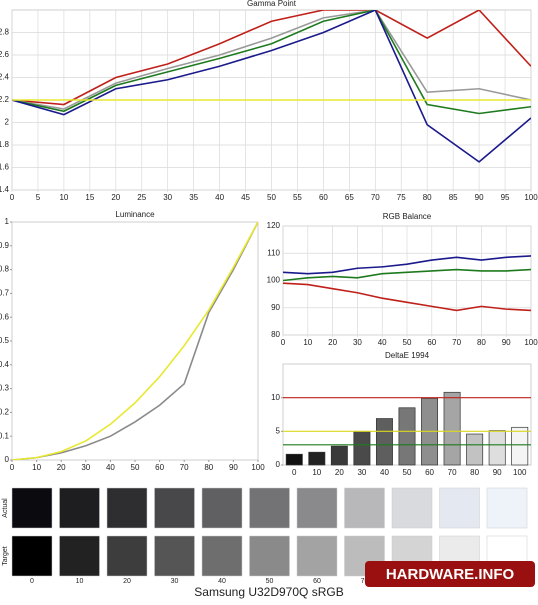  I want to click on y-tick-label: 0.8, so click(5, 269).